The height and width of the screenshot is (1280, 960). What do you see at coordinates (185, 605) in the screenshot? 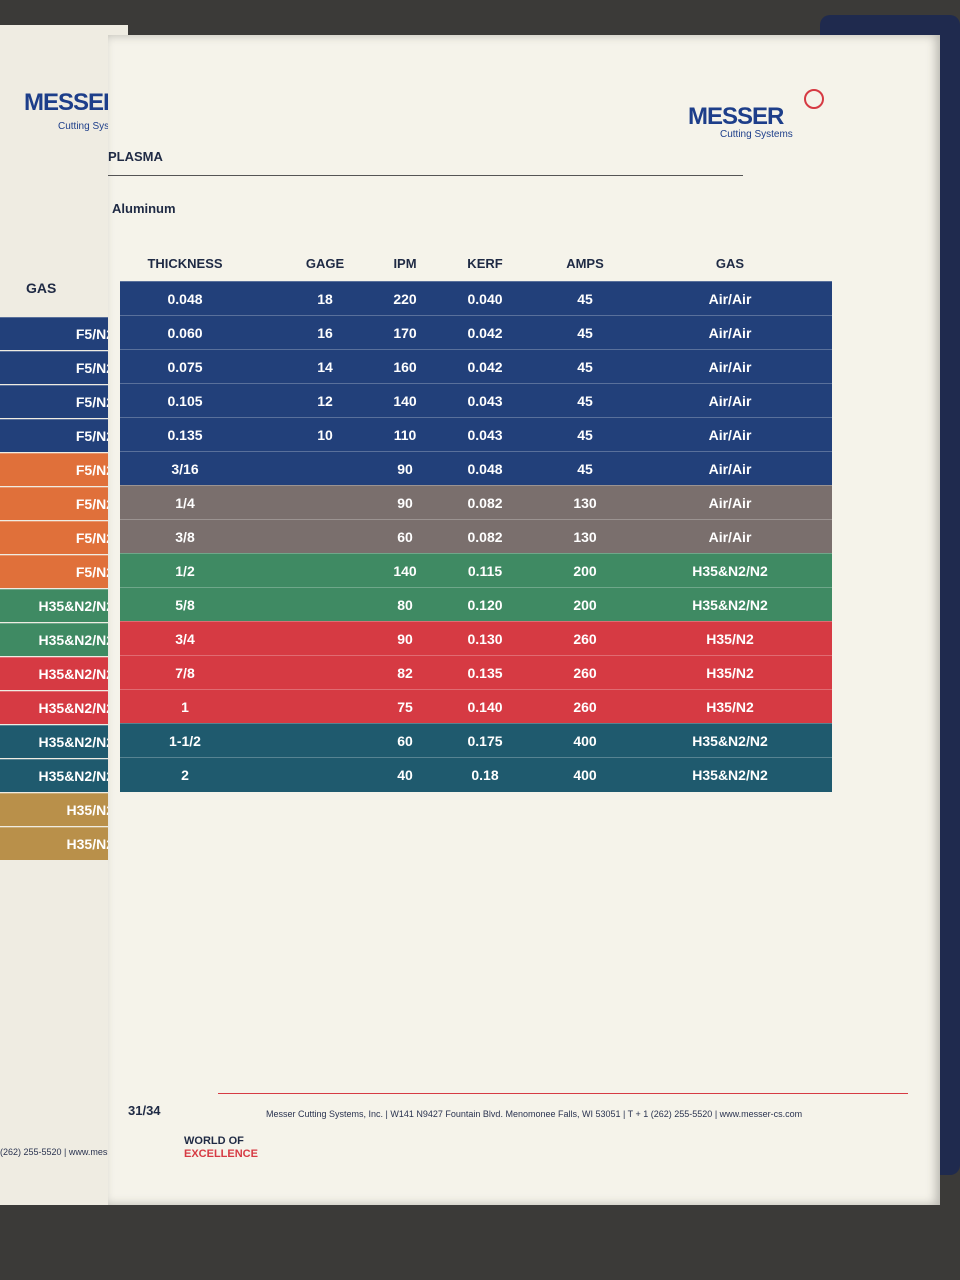
I see `table-cell: 5/8` at bounding box center [185, 605].